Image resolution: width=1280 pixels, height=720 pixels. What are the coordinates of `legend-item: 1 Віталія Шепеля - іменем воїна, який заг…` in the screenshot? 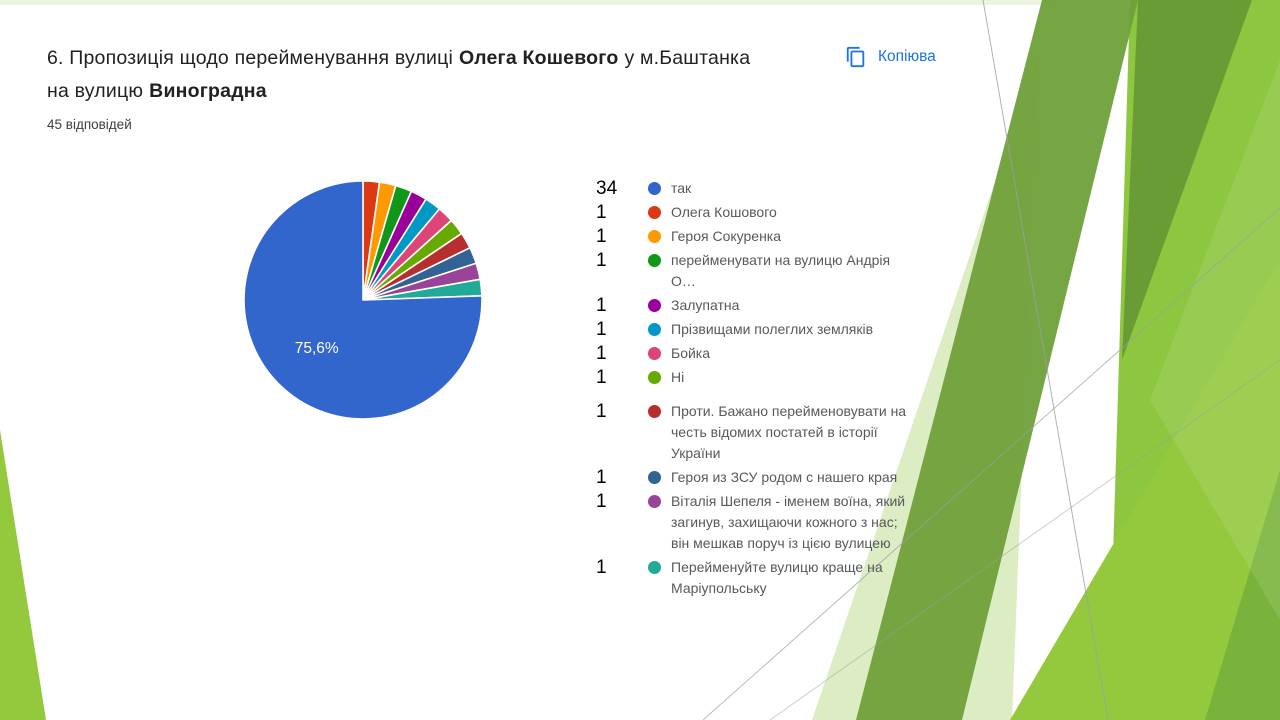 It's located at (761, 522).